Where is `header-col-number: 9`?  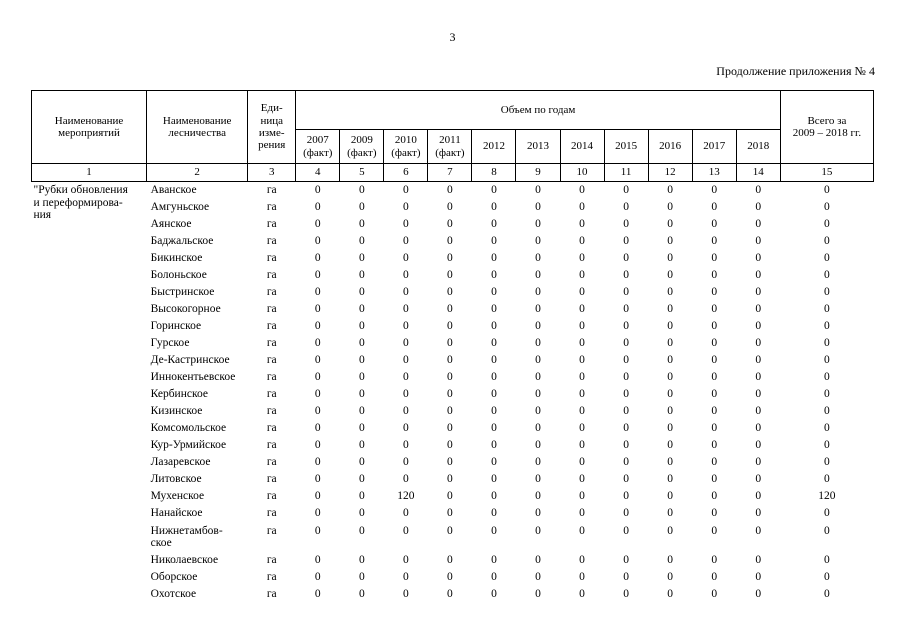
header-col-number: 9 is located at coordinates (538, 172).